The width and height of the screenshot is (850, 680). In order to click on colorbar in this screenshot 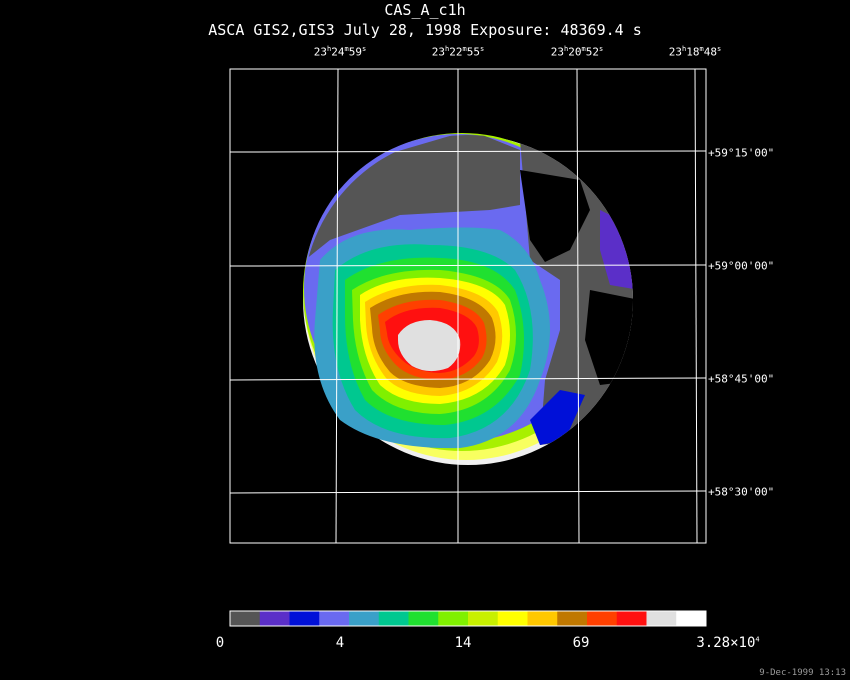, I will do `click(468, 618)`.